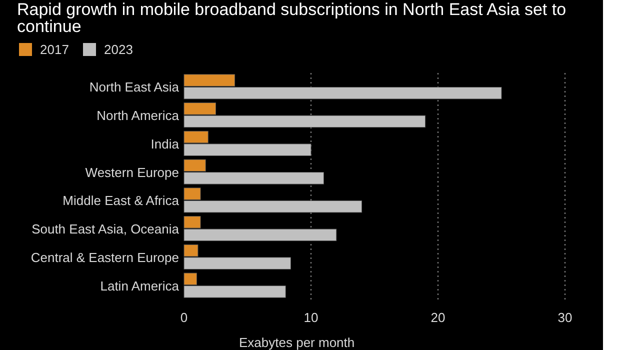 Image resolution: width=633 pixels, height=350 pixels. What do you see at coordinates (438, 317) in the screenshot?
I see `x-tick-label: 20` at bounding box center [438, 317].